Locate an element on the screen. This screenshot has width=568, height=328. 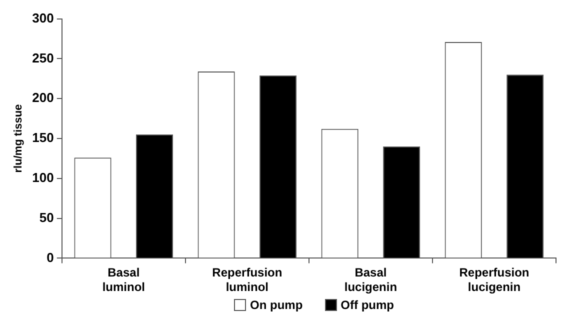
x-tick-label: Basal luminol is located at coordinates (123, 280).